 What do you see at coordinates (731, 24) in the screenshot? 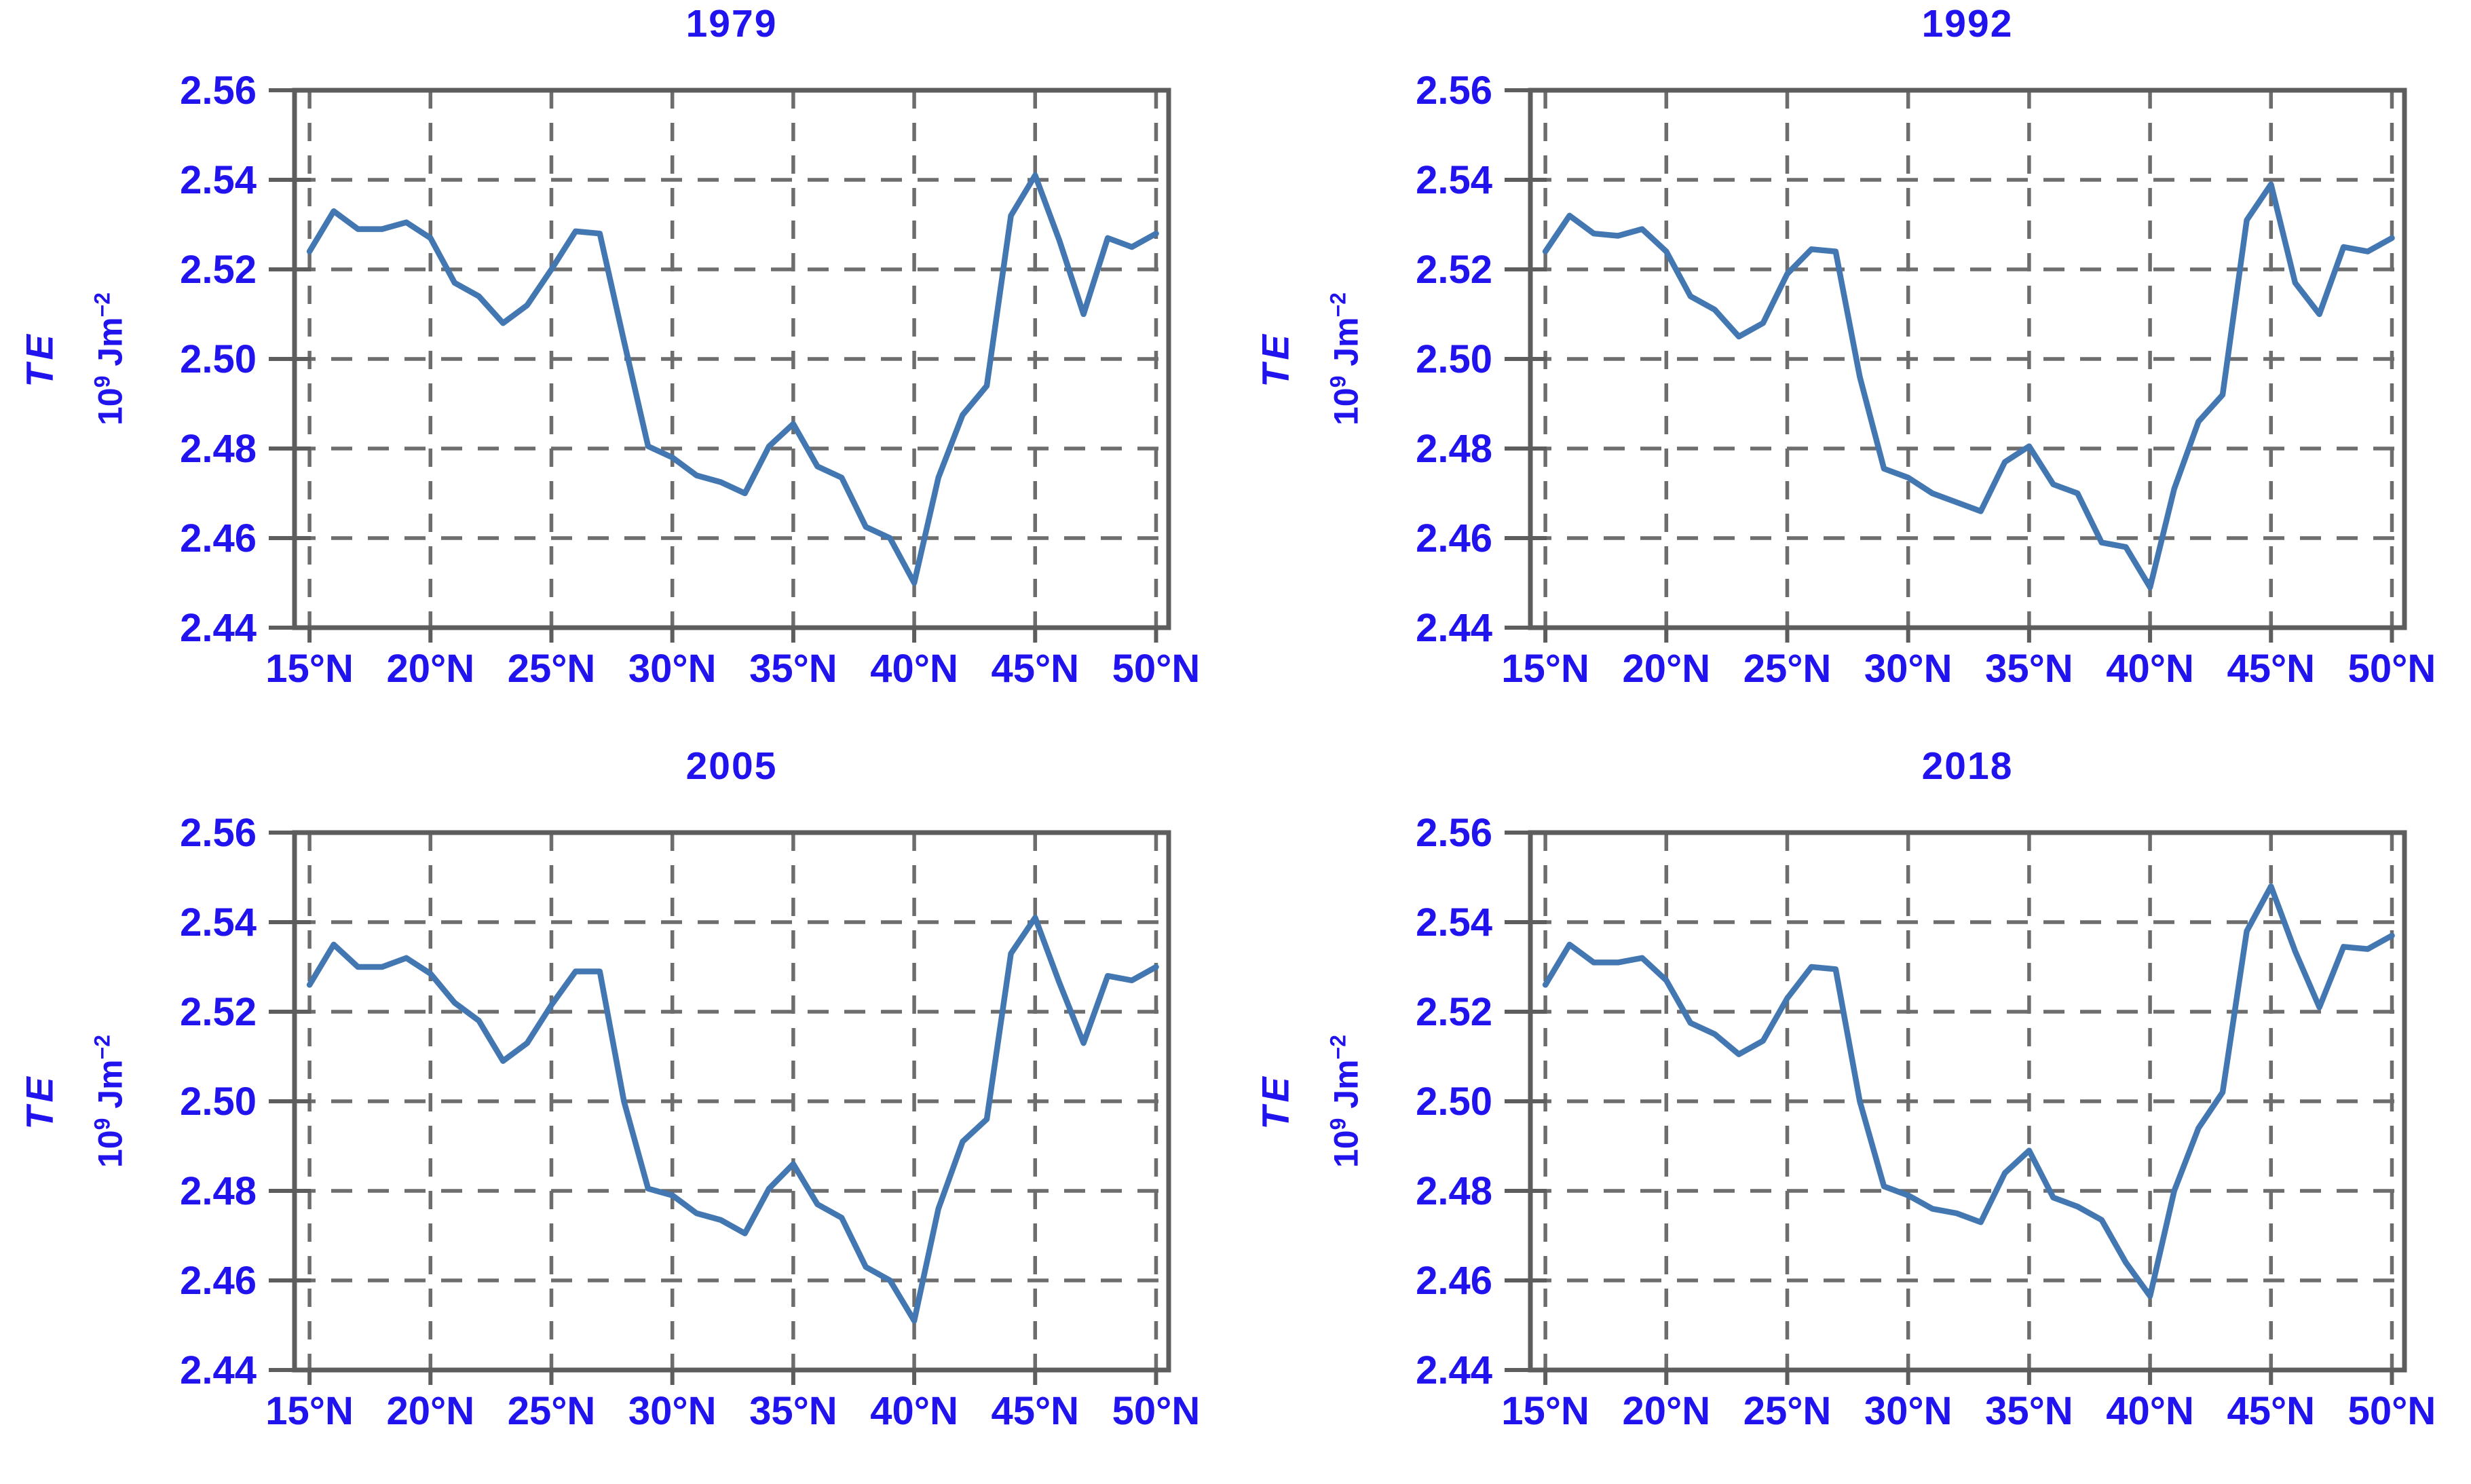
I see `chart-title: 1979` at bounding box center [731, 24].